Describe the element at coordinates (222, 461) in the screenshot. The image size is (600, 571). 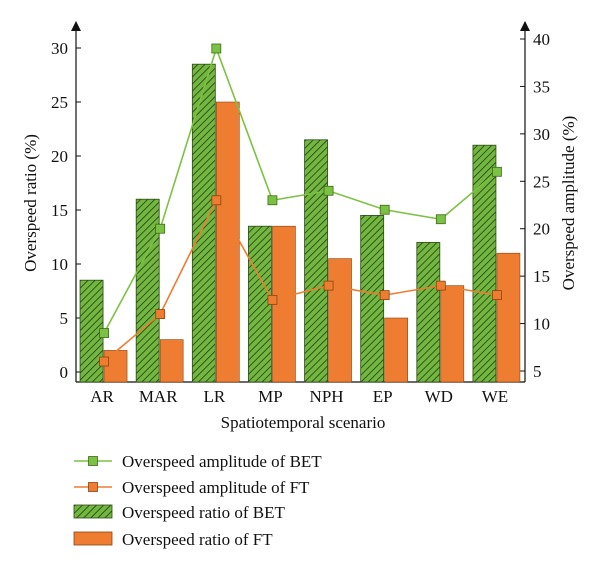
I see `legend-label: Overspeed amplitude of BET` at that location.